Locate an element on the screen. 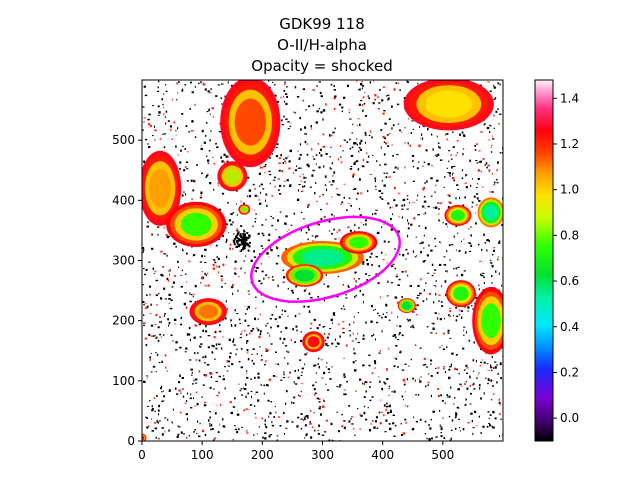  x-tick-label: 400 is located at coordinates (382, 455).